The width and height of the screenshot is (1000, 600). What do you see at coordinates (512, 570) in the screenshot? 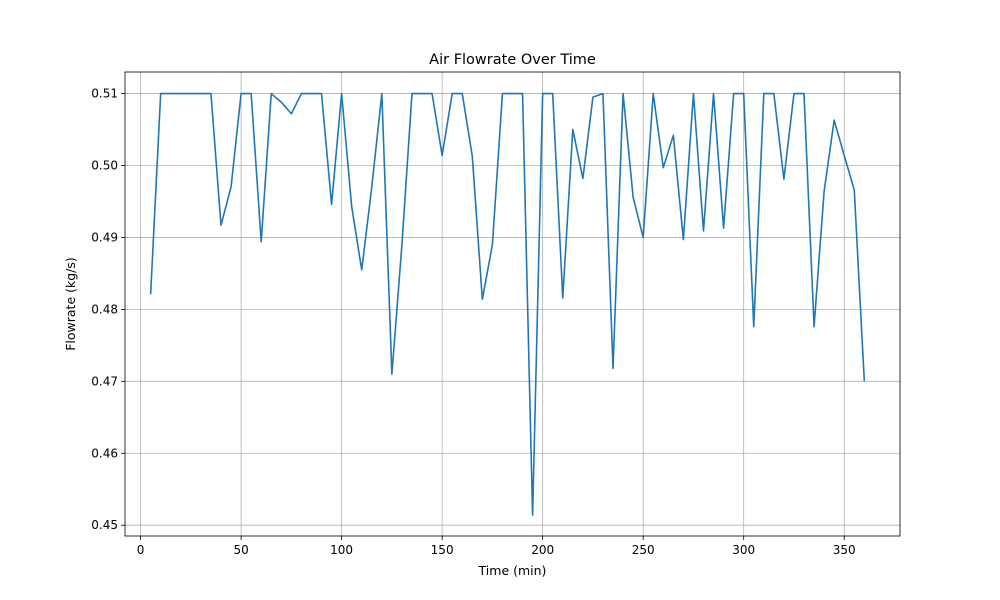
I see `x-axis-label: Time (min)` at bounding box center [512, 570].